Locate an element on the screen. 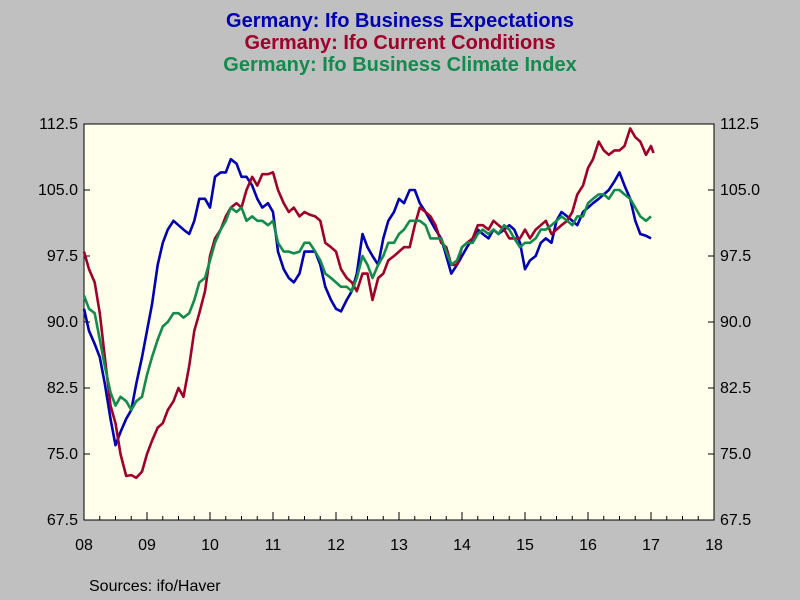 The width and height of the screenshot is (800, 600). y-tick-label-left: 67.5 is located at coordinates (62, 520).